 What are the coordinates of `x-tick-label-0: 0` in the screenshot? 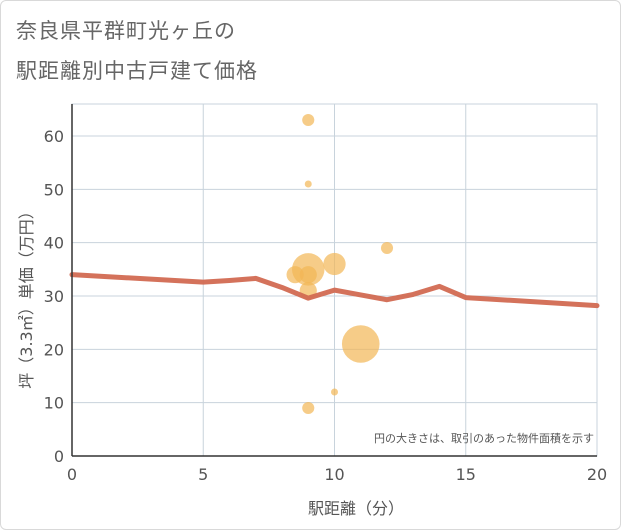 It's located at (72, 474).